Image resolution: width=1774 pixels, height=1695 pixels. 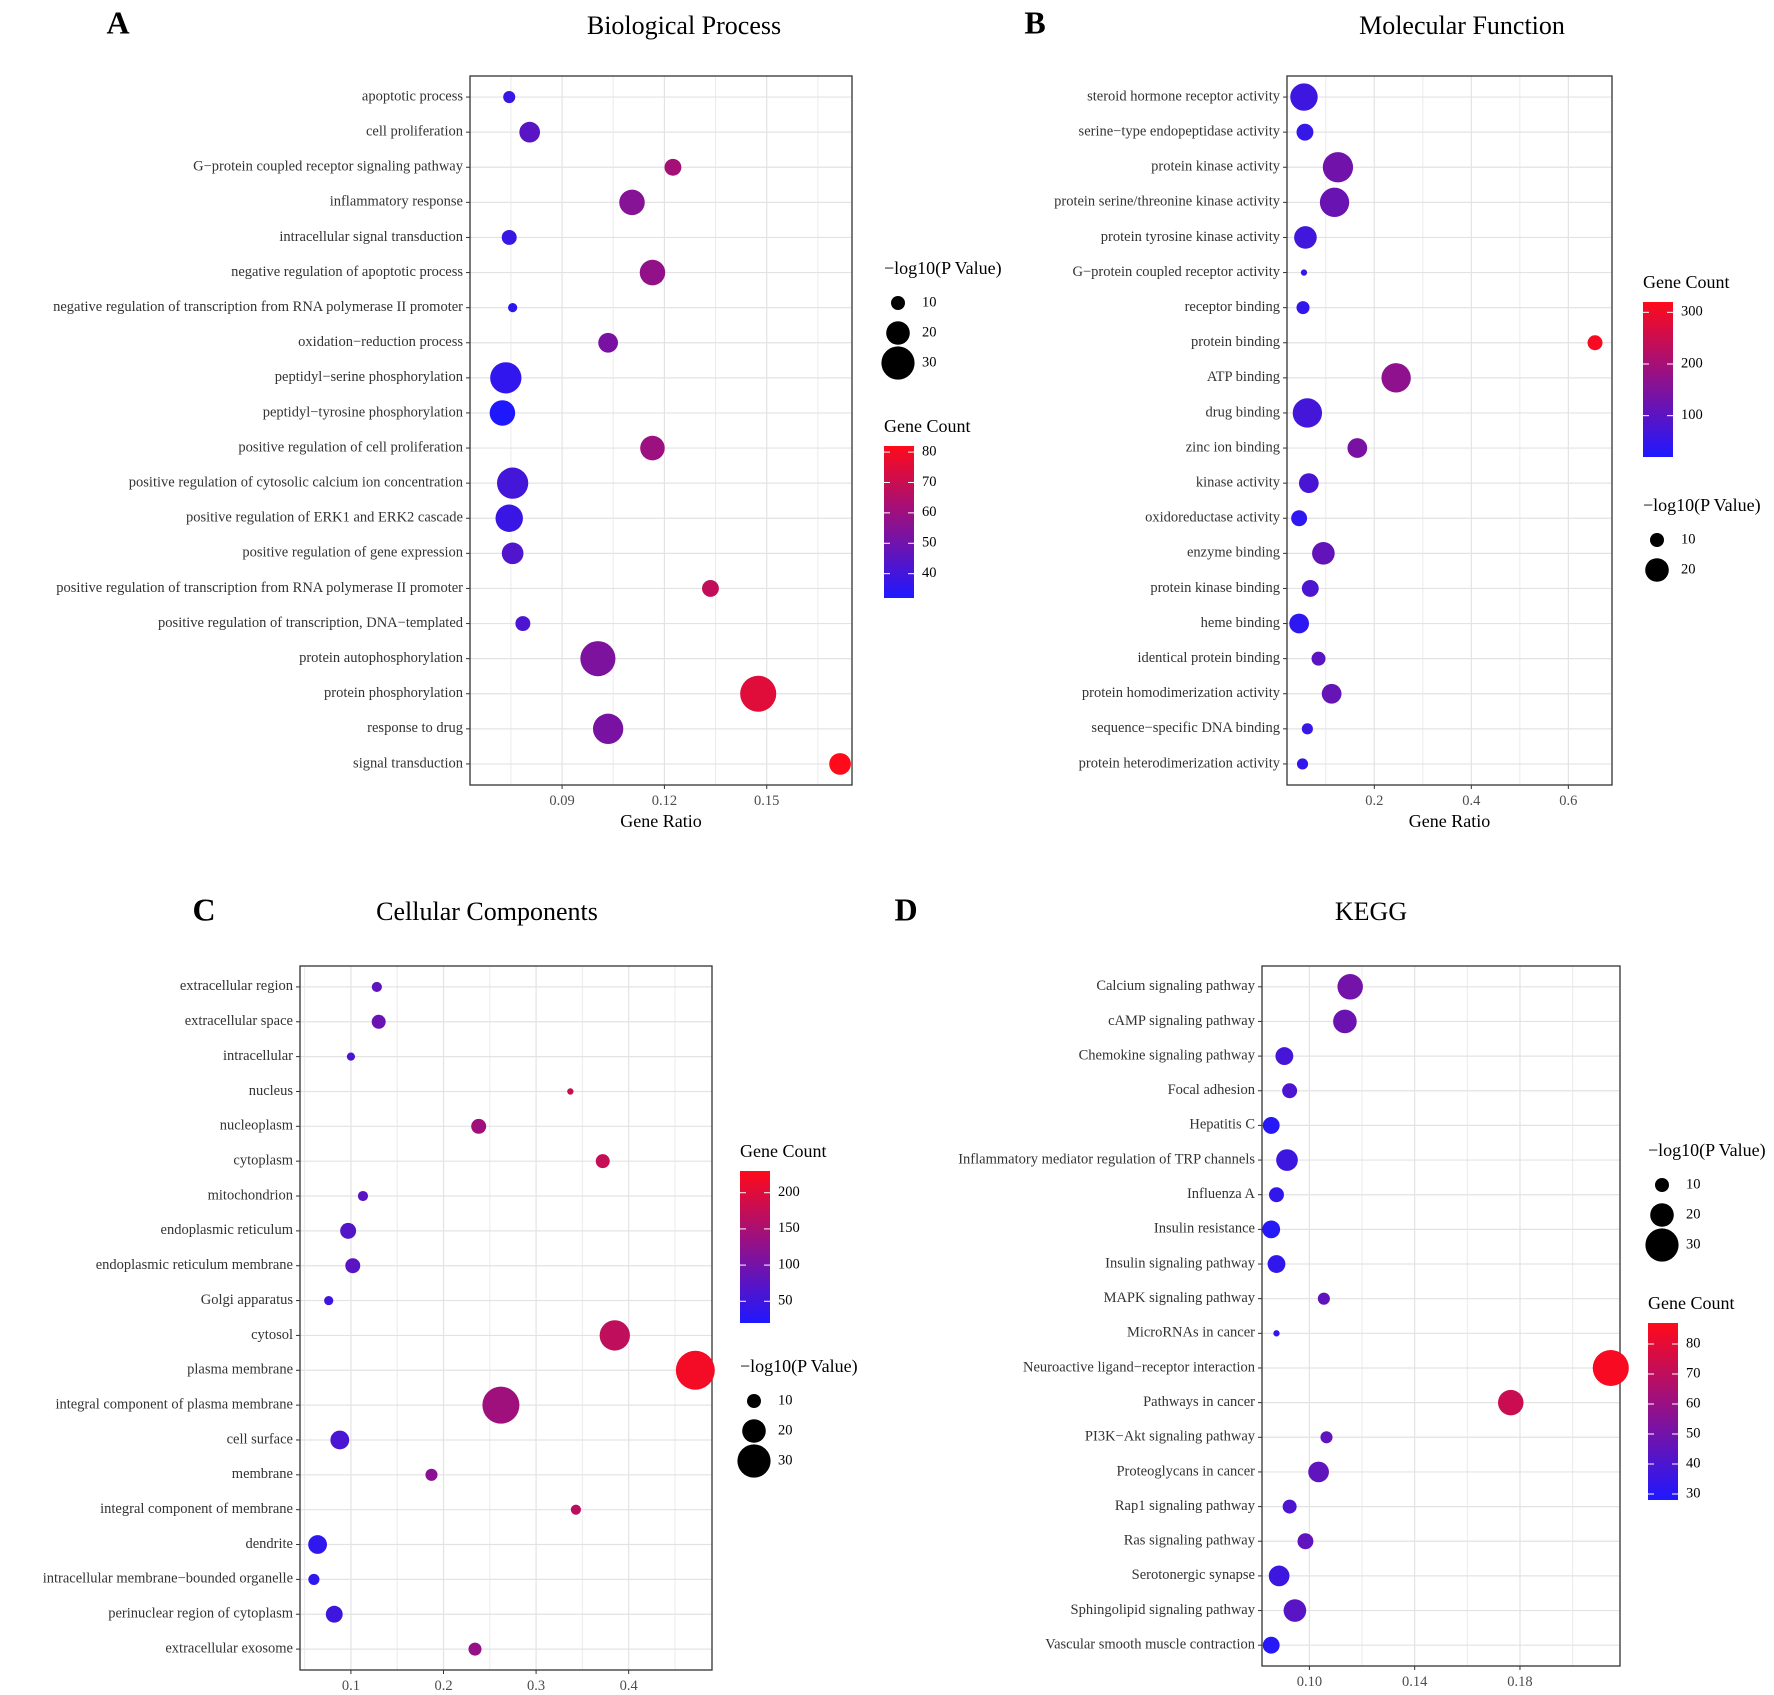 I want to click on y-tick-label: protein binding, so click(x=1235, y=342).